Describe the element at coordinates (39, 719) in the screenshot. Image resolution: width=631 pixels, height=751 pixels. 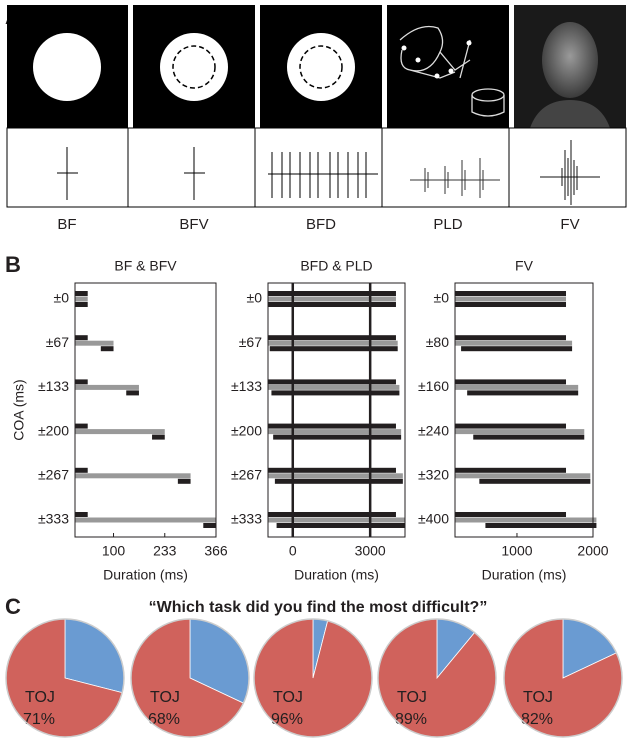
I see `value-label: 71%` at that location.